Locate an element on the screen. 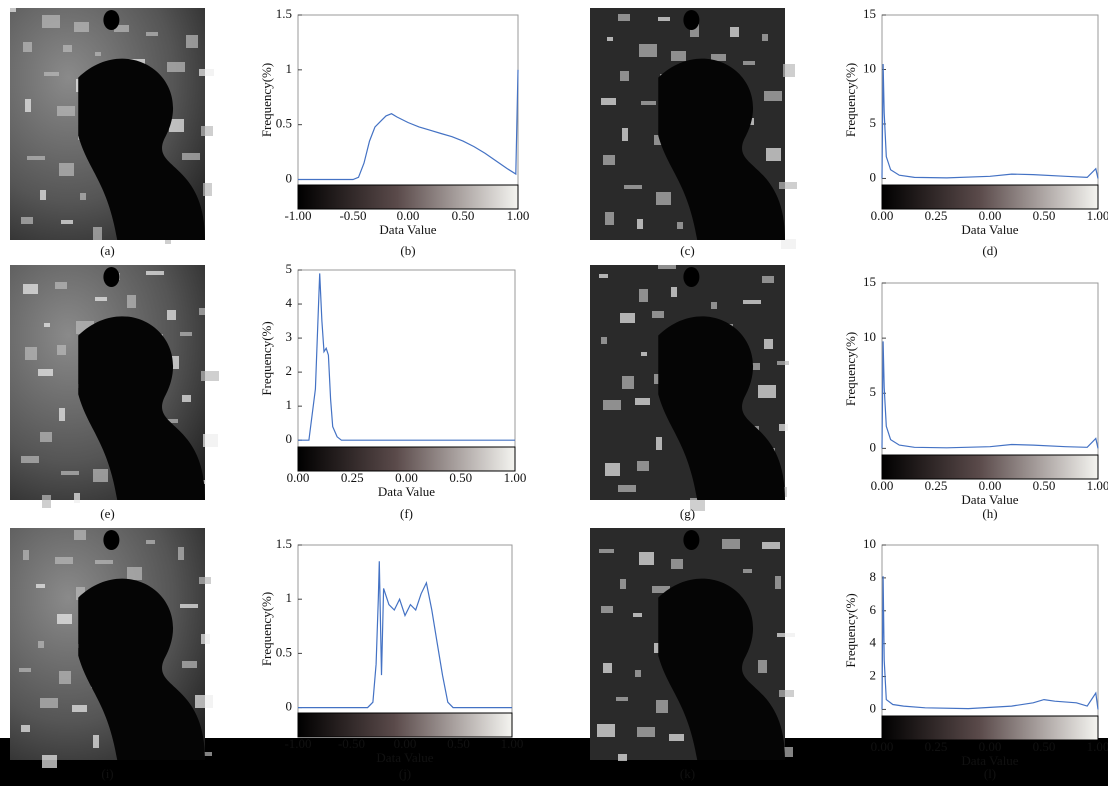 Image resolution: width=1108 pixels, height=786 pixels. water is located at coordinates (141, 149).